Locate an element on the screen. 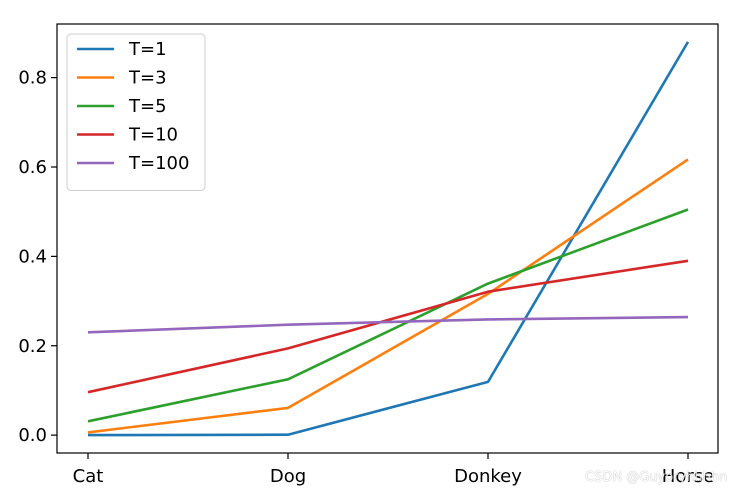 This screenshot has width=746, height=498. legend-label: T=100 is located at coordinates (158, 163).